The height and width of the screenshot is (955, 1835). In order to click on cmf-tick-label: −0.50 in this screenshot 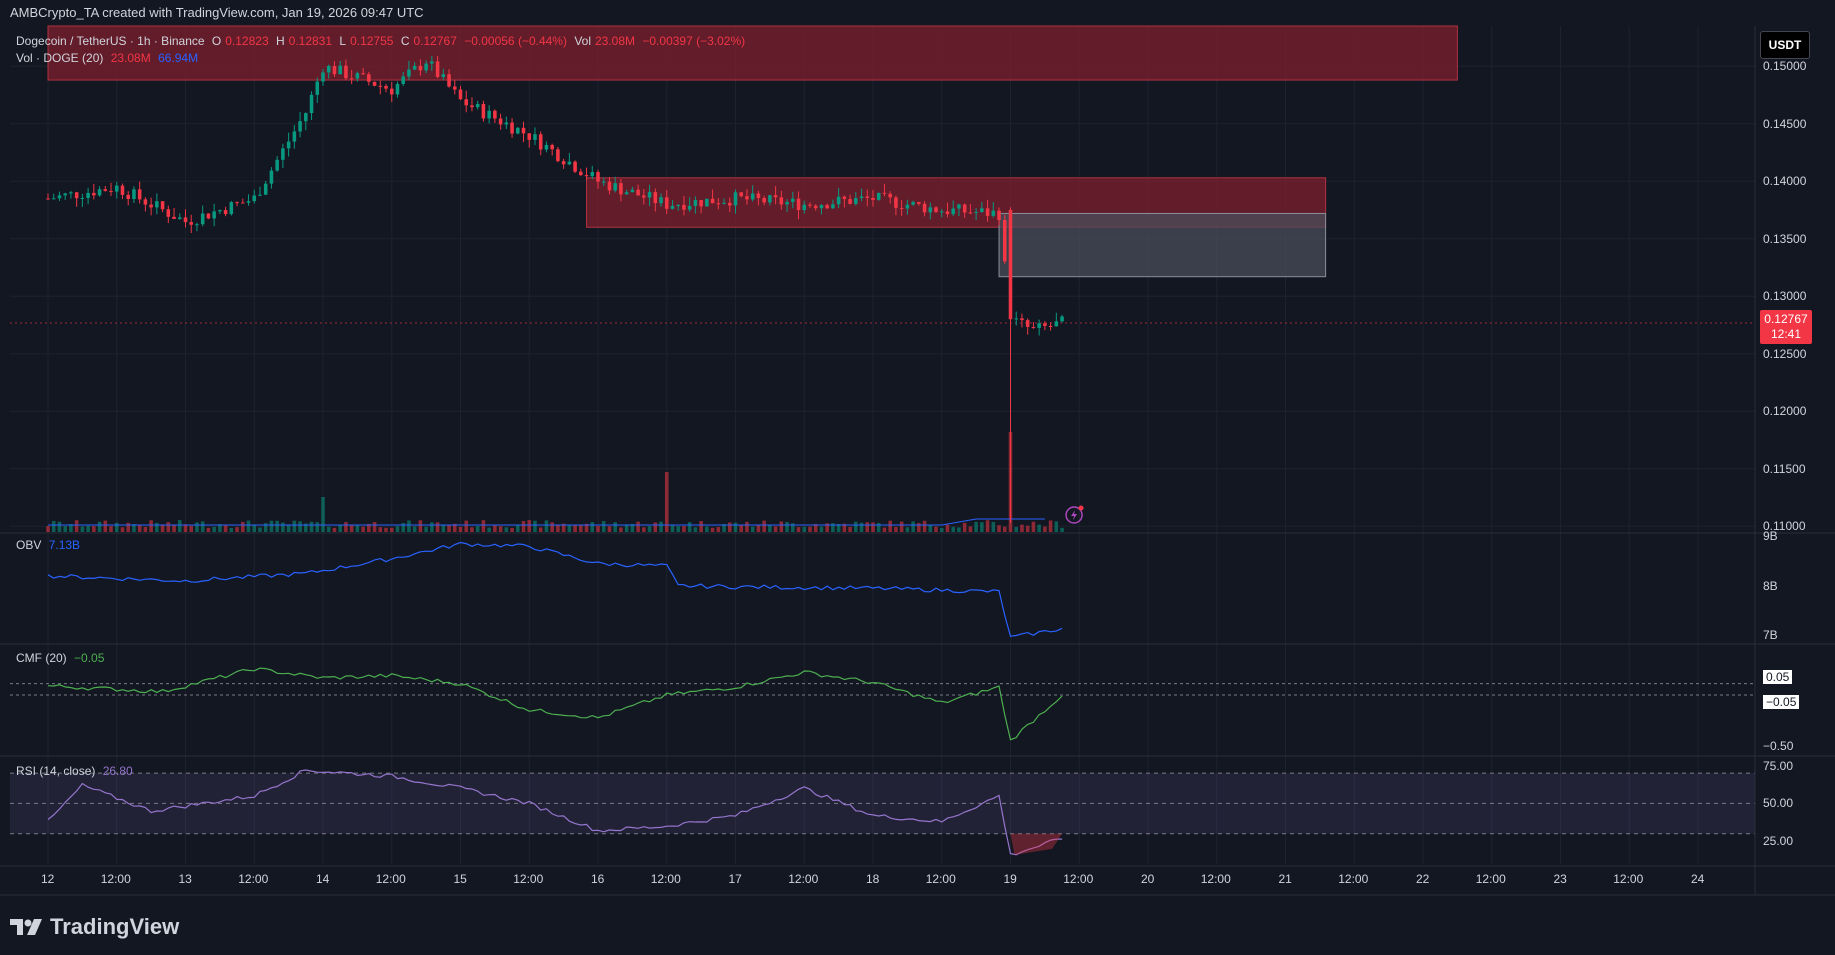, I will do `click(1778, 746)`.